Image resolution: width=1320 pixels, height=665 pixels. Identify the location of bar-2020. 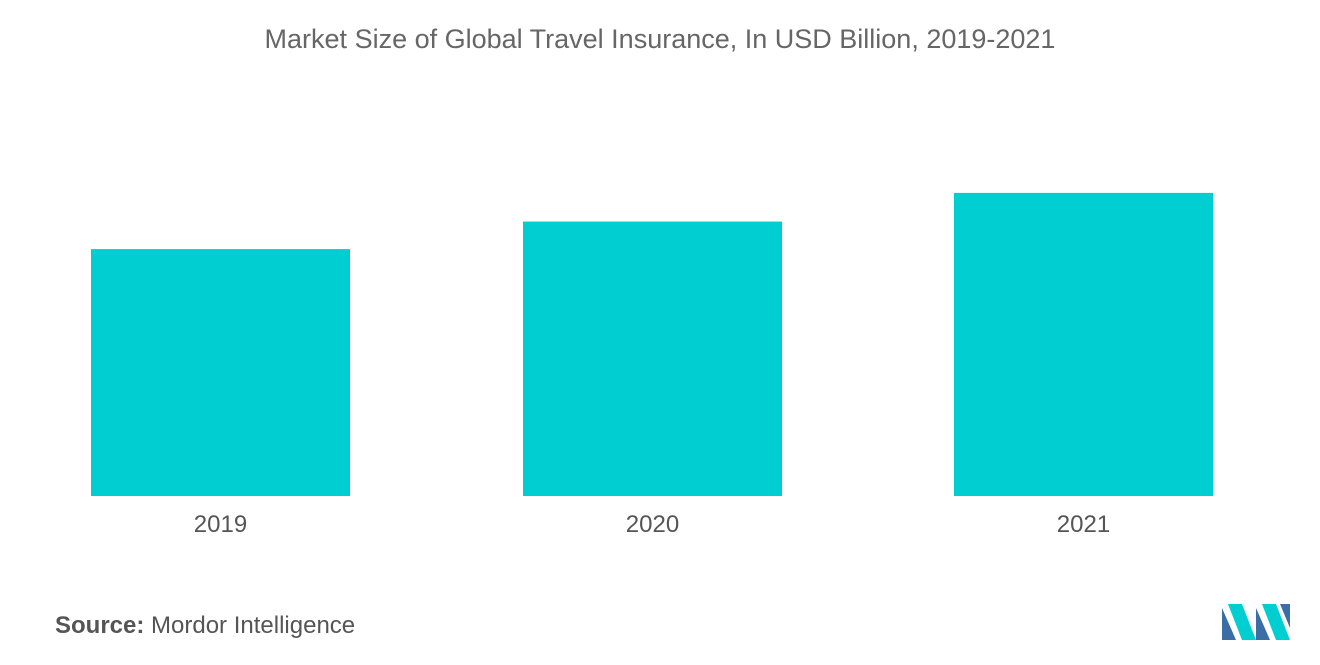
(652, 358).